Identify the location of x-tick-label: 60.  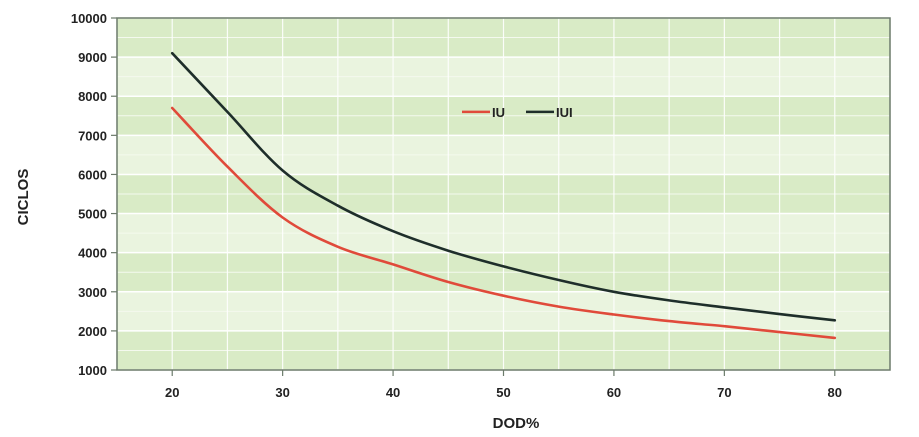
(614, 392).